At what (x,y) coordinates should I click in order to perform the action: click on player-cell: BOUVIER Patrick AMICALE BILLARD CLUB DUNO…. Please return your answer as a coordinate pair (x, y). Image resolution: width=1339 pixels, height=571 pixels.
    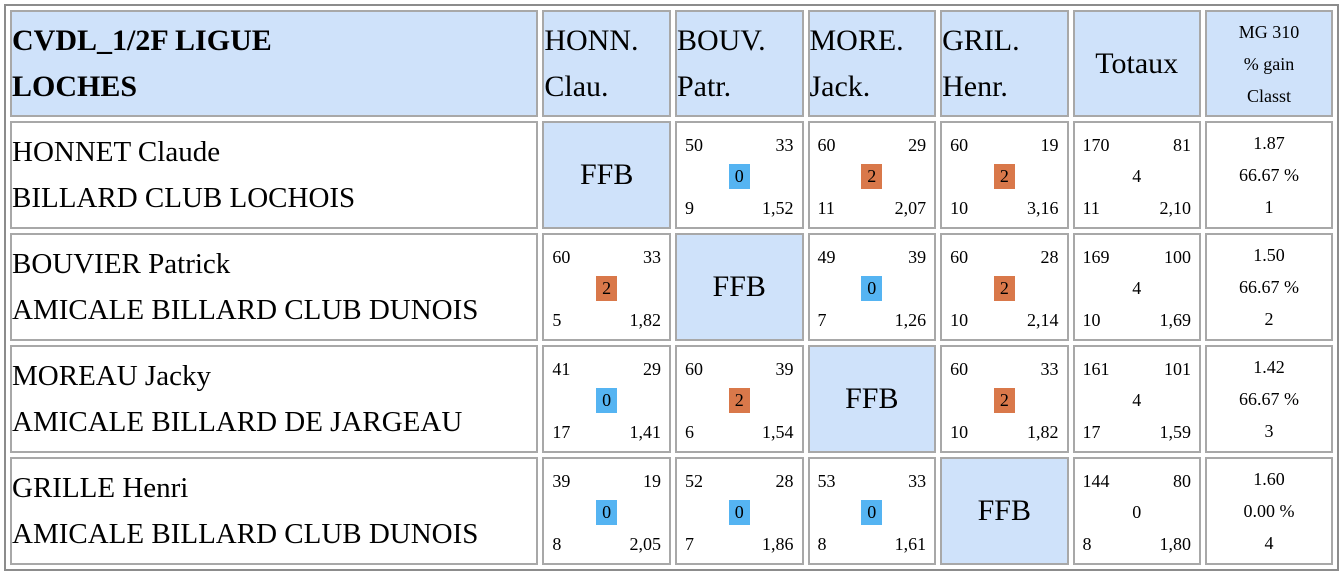
    Looking at the image, I should click on (274, 287).